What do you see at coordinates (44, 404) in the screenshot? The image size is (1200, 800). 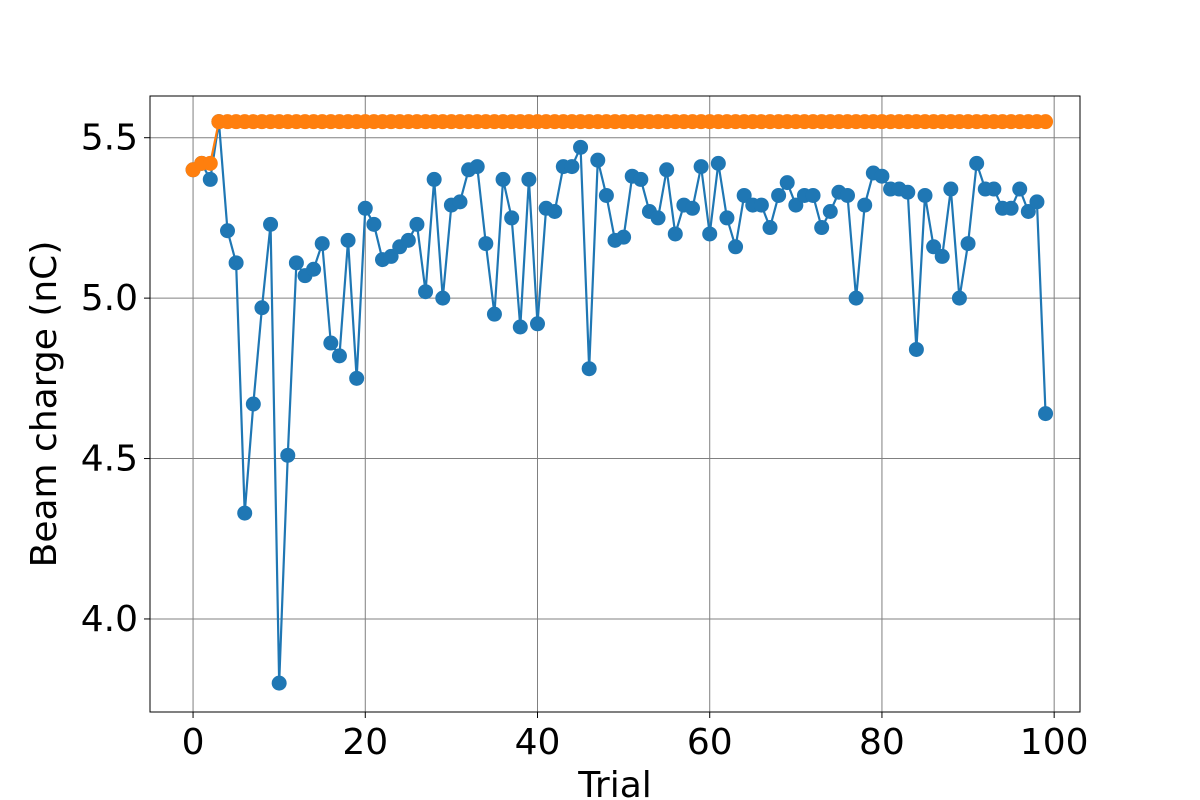 I see `y-axis-label: Beam charge (nC)` at bounding box center [44, 404].